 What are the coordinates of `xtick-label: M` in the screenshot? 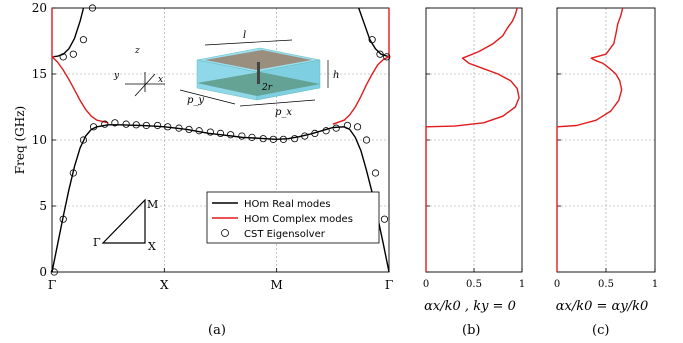 It's located at (277, 285).